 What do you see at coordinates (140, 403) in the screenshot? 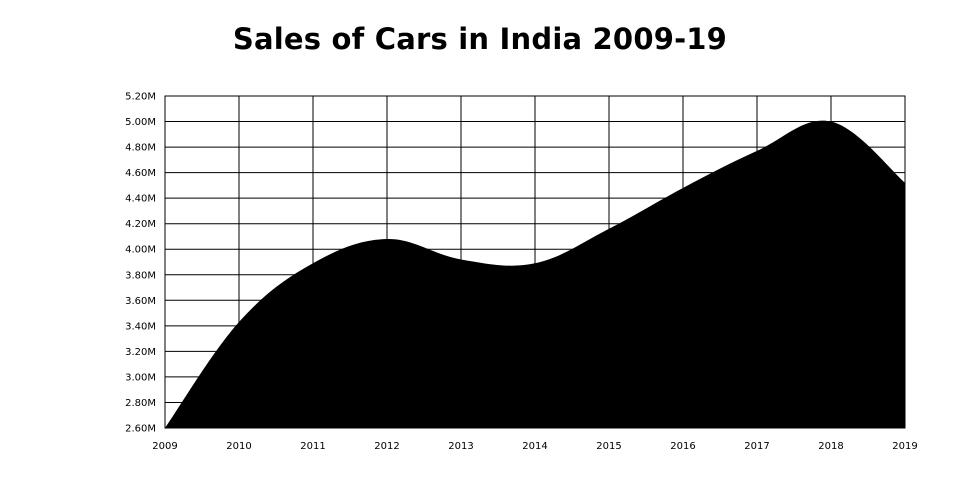
I see `y-tick-label: 2.80M` at bounding box center [140, 403].